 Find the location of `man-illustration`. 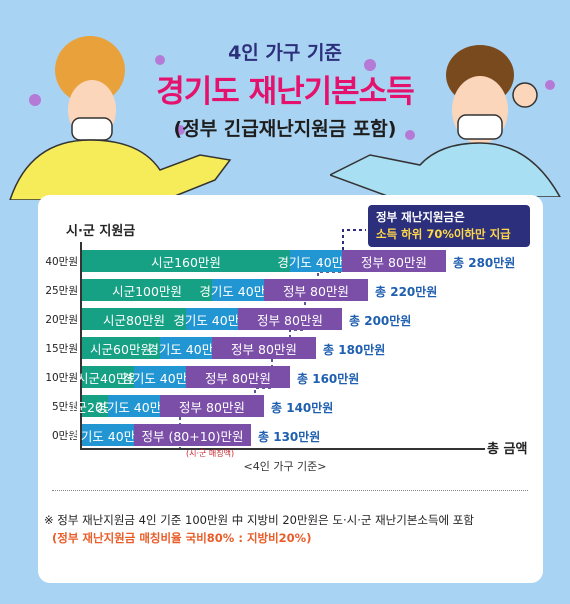

man-illustration is located at coordinates (445, 121).